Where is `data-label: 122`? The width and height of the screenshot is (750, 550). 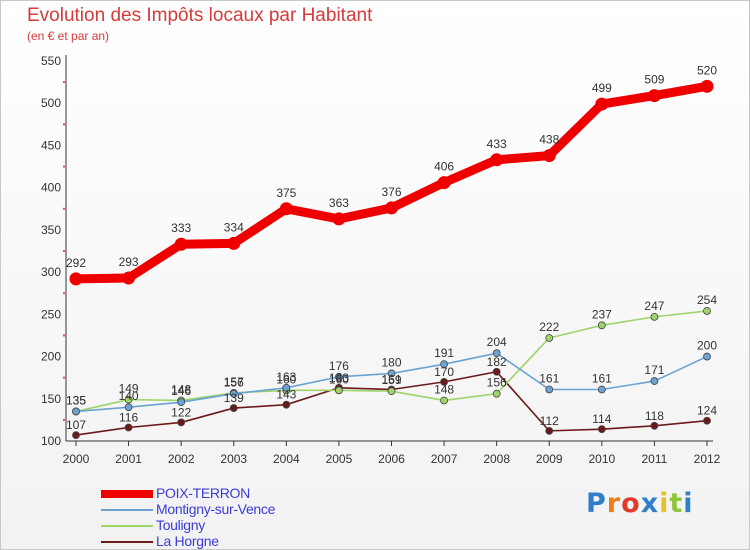 data-label: 122 is located at coordinates (181, 412).